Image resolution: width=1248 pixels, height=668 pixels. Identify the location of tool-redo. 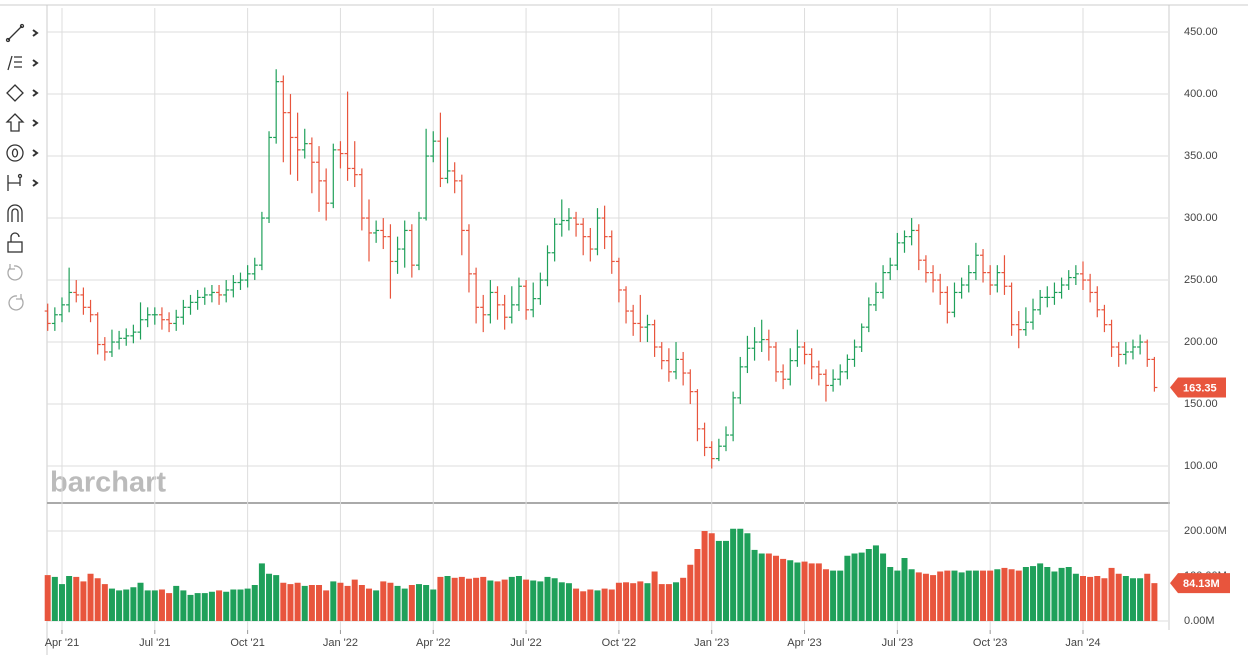
(16, 302).